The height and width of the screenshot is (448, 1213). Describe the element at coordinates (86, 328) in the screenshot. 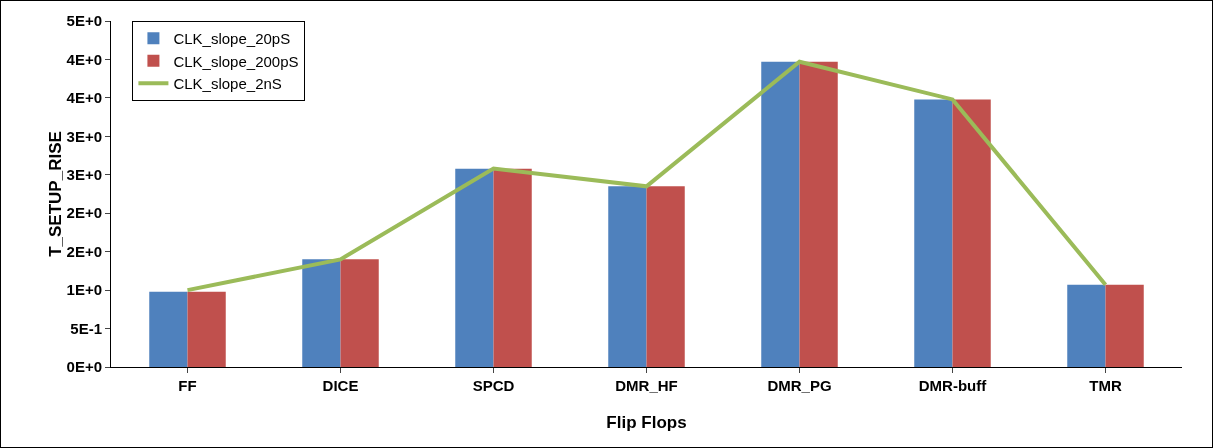

I see `y-tick-label: 5E-1` at that location.